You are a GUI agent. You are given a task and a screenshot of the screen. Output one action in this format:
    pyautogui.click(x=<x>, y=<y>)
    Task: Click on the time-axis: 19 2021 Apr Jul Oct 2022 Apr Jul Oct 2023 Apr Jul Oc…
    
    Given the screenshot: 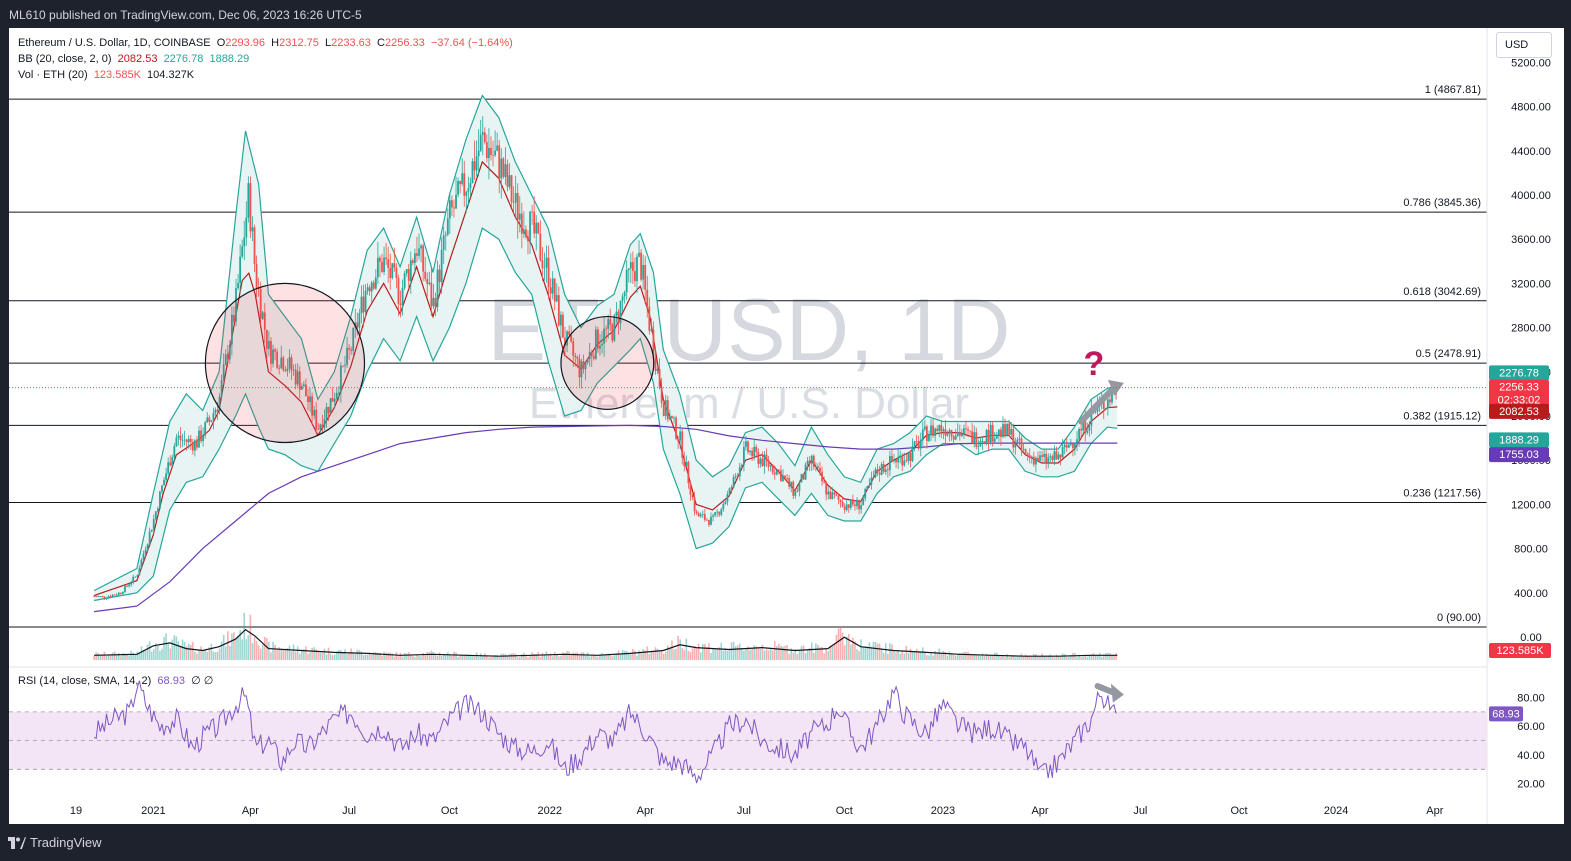 What is the action you would take?
    pyautogui.click(x=757, y=811)
    